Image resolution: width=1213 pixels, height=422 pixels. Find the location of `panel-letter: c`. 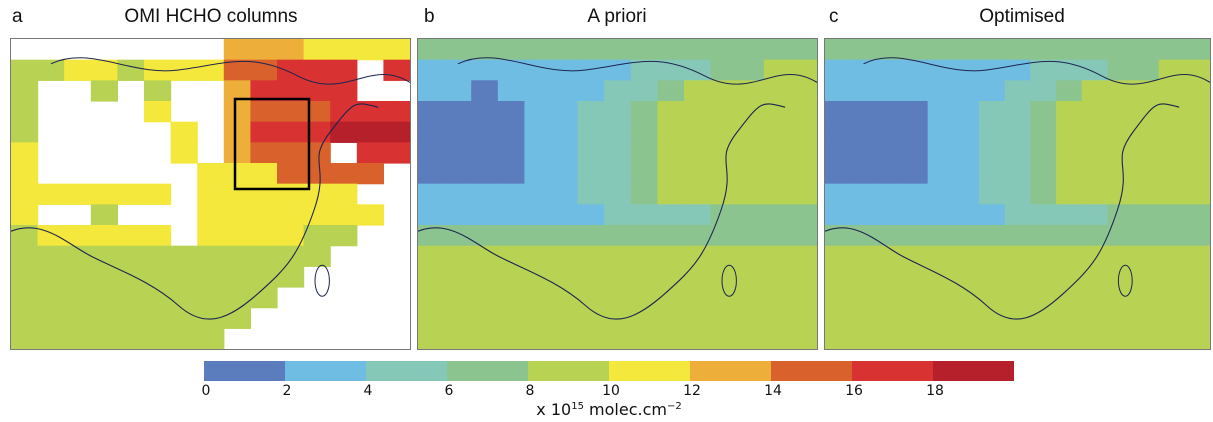

panel-letter: c is located at coordinates (834, 16).